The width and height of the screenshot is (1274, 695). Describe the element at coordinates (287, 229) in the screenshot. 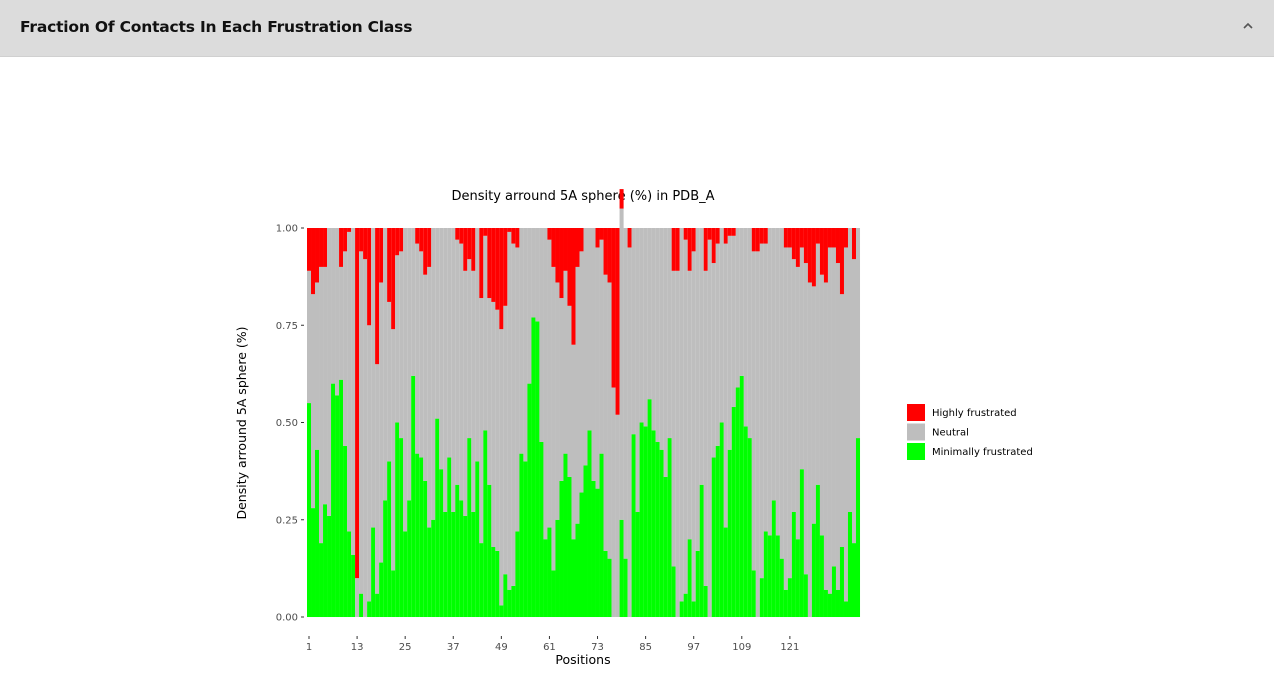

I see `y-tick-label: 1.00` at that location.